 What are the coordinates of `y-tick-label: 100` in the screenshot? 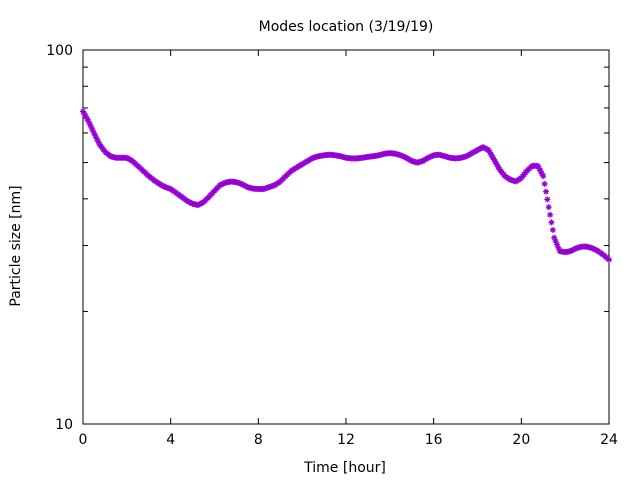 It's located at (59, 51).